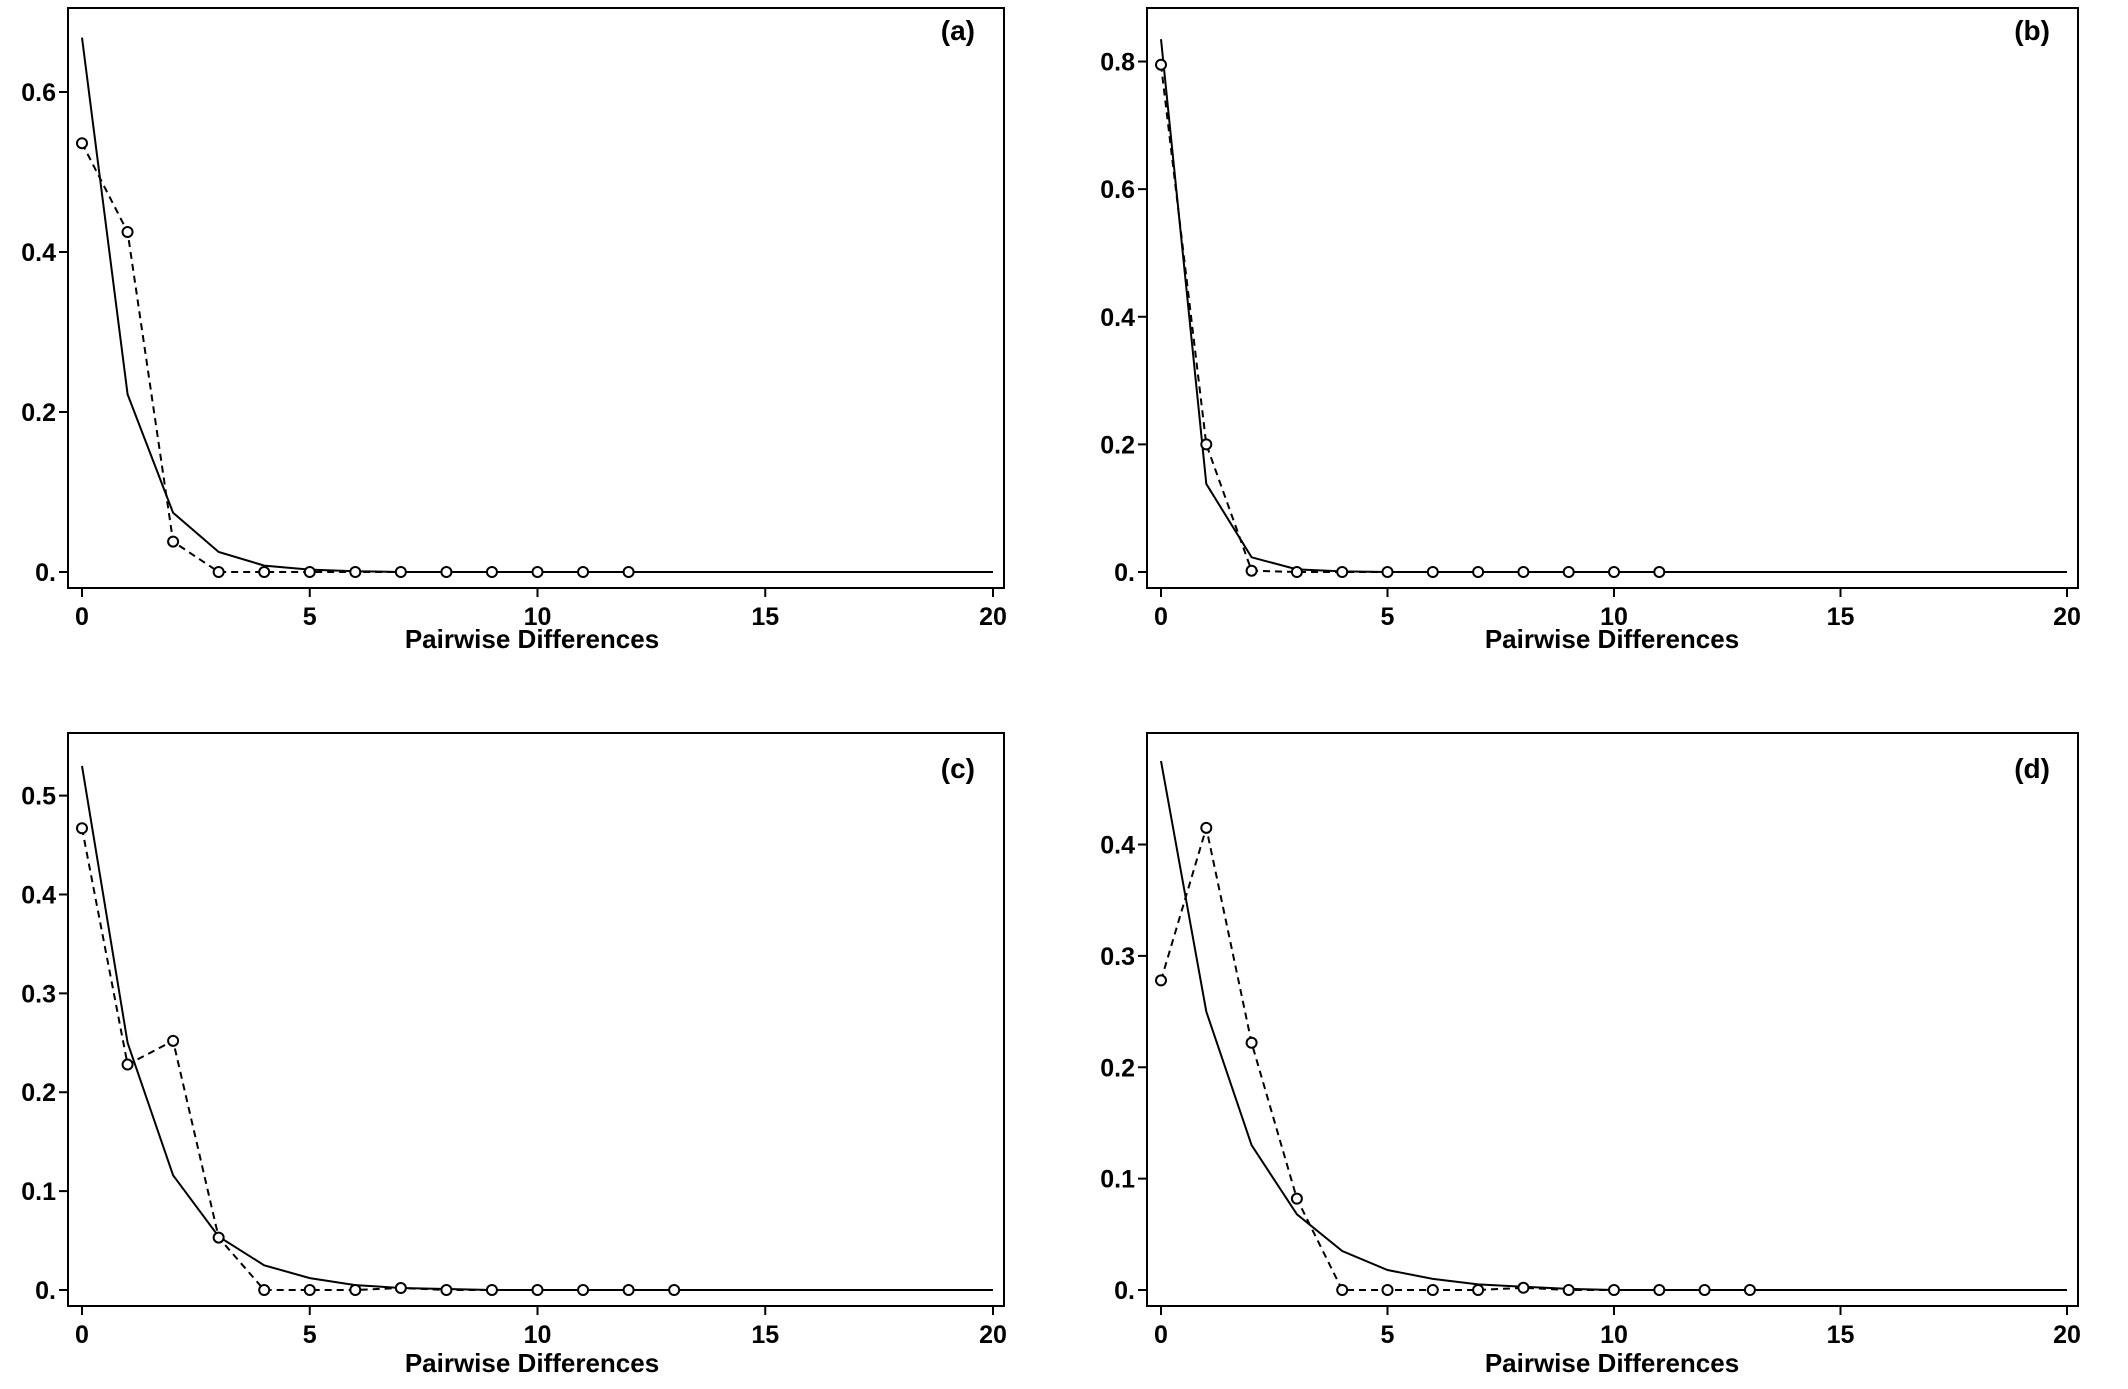 The height and width of the screenshot is (1389, 2128). I want to click on panel-label: (d), so click(2032, 768).